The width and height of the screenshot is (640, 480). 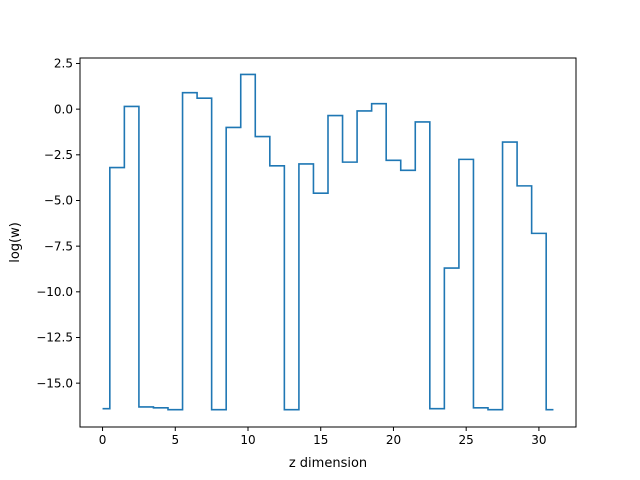 I want to click on y-tick-label: 2.5, so click(x=63, y=64).